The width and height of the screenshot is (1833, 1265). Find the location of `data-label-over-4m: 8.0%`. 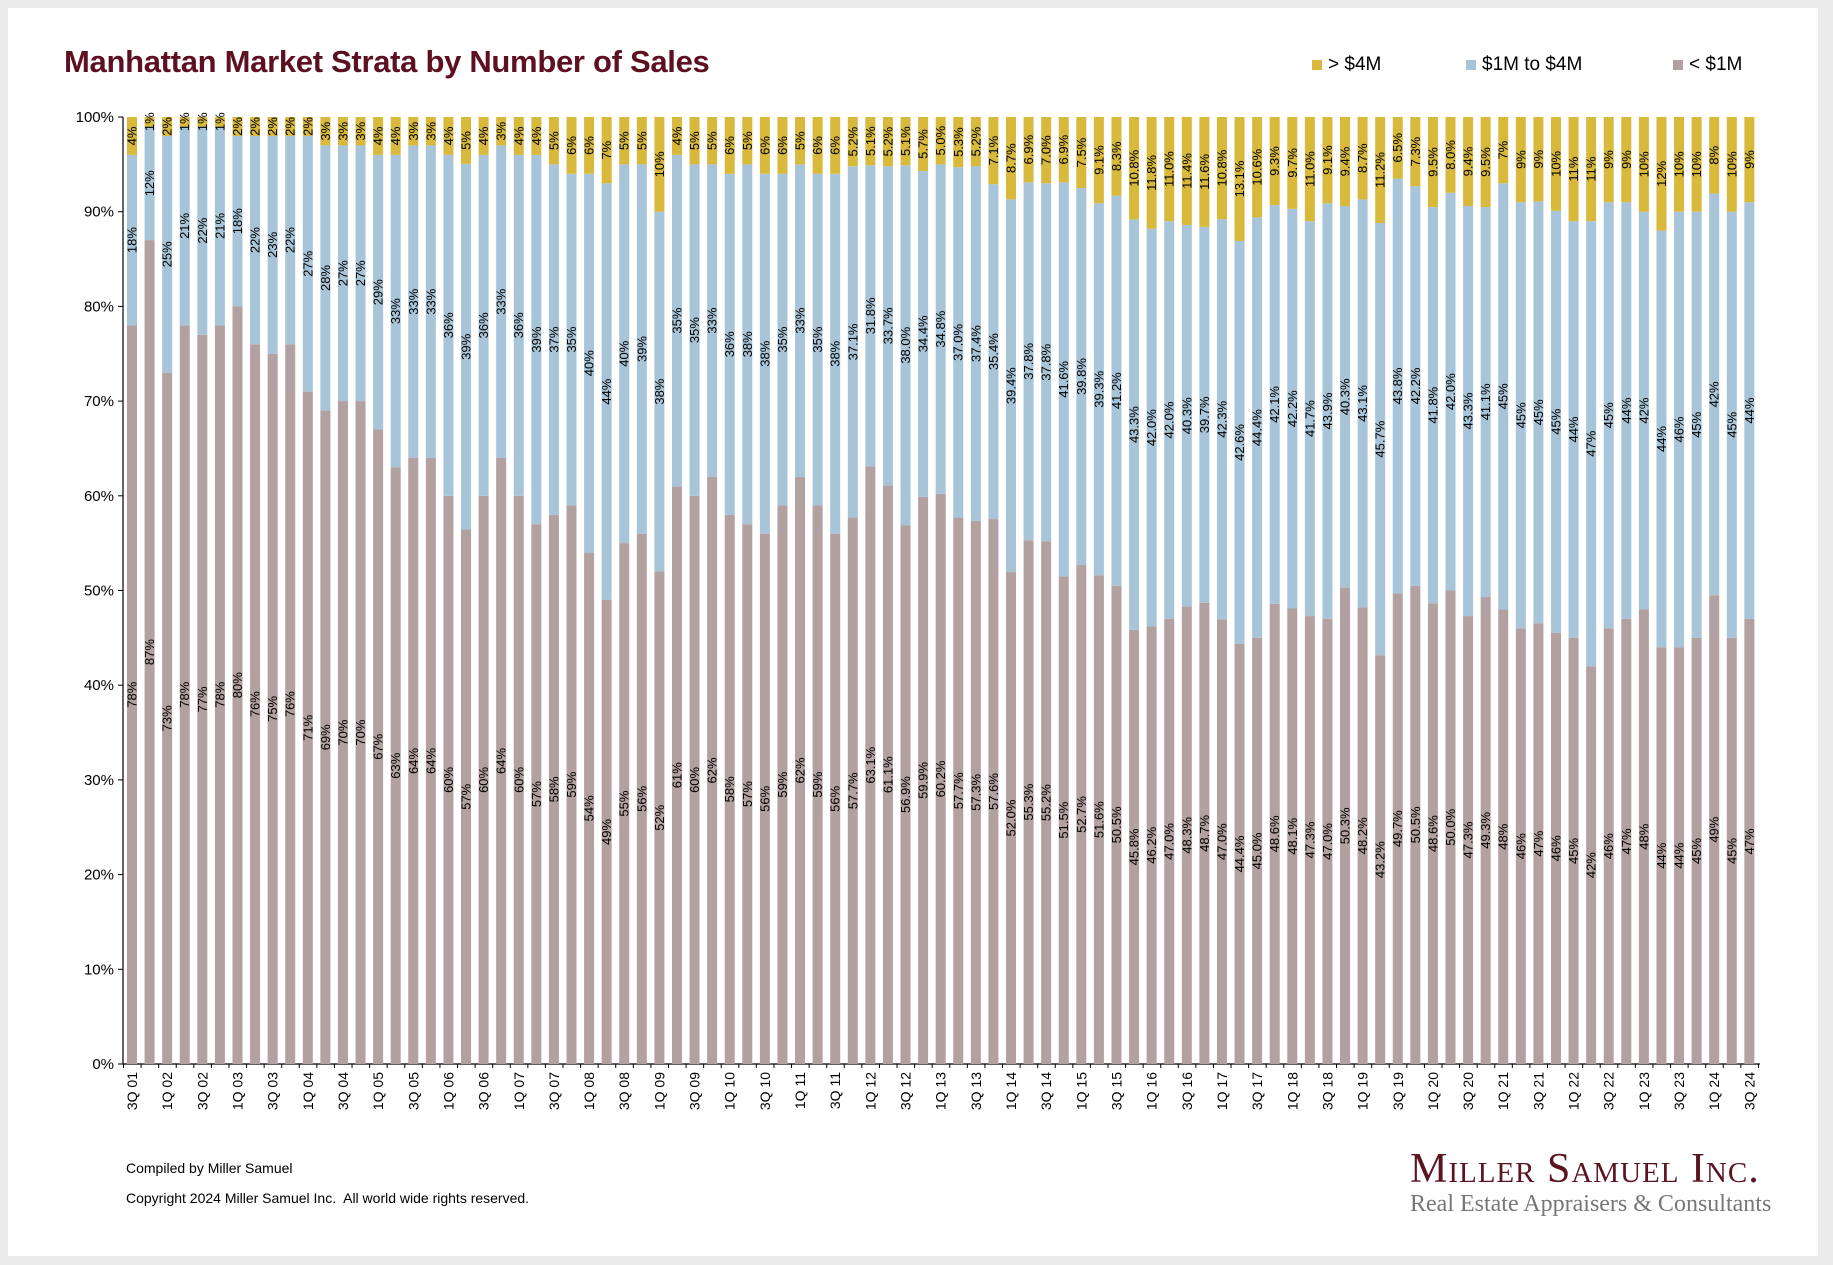

data-label-over-4m: 8.0% is located at coordinates (1450, 155).